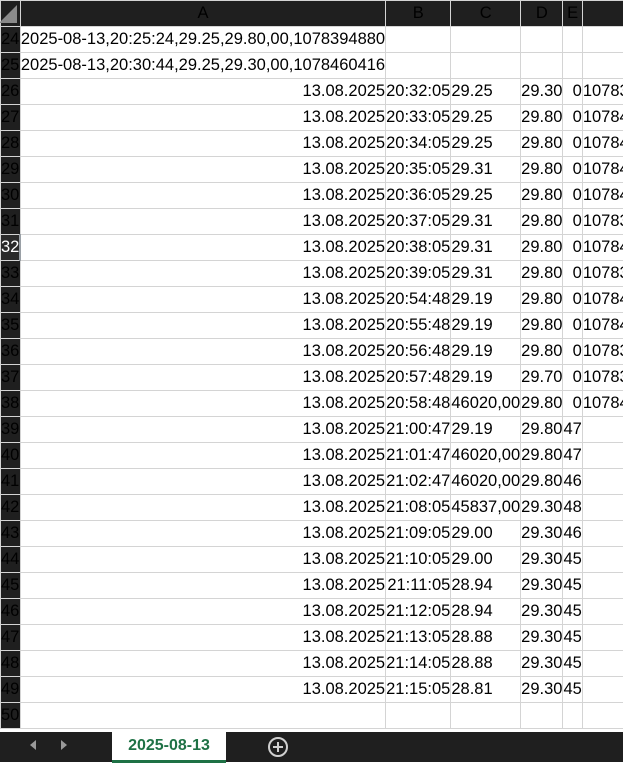 This screenshot has width=623, height=763. I want to click on select-all-button, so click(11, 14).